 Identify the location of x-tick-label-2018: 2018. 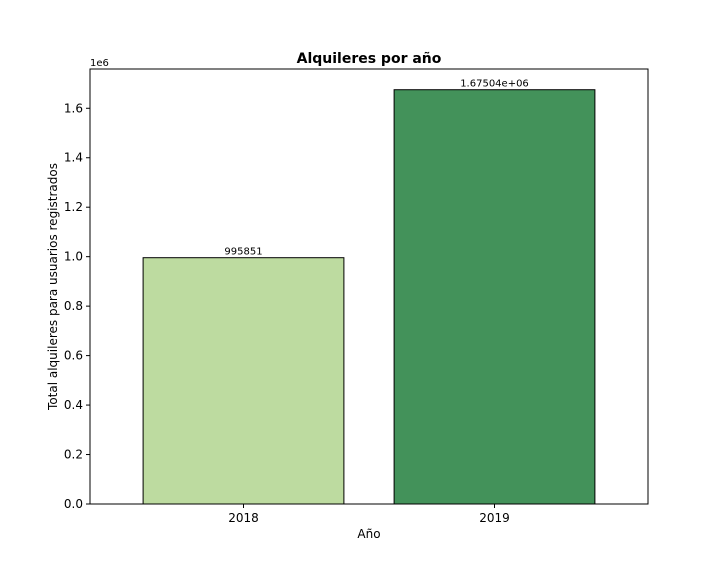
(243, 518).